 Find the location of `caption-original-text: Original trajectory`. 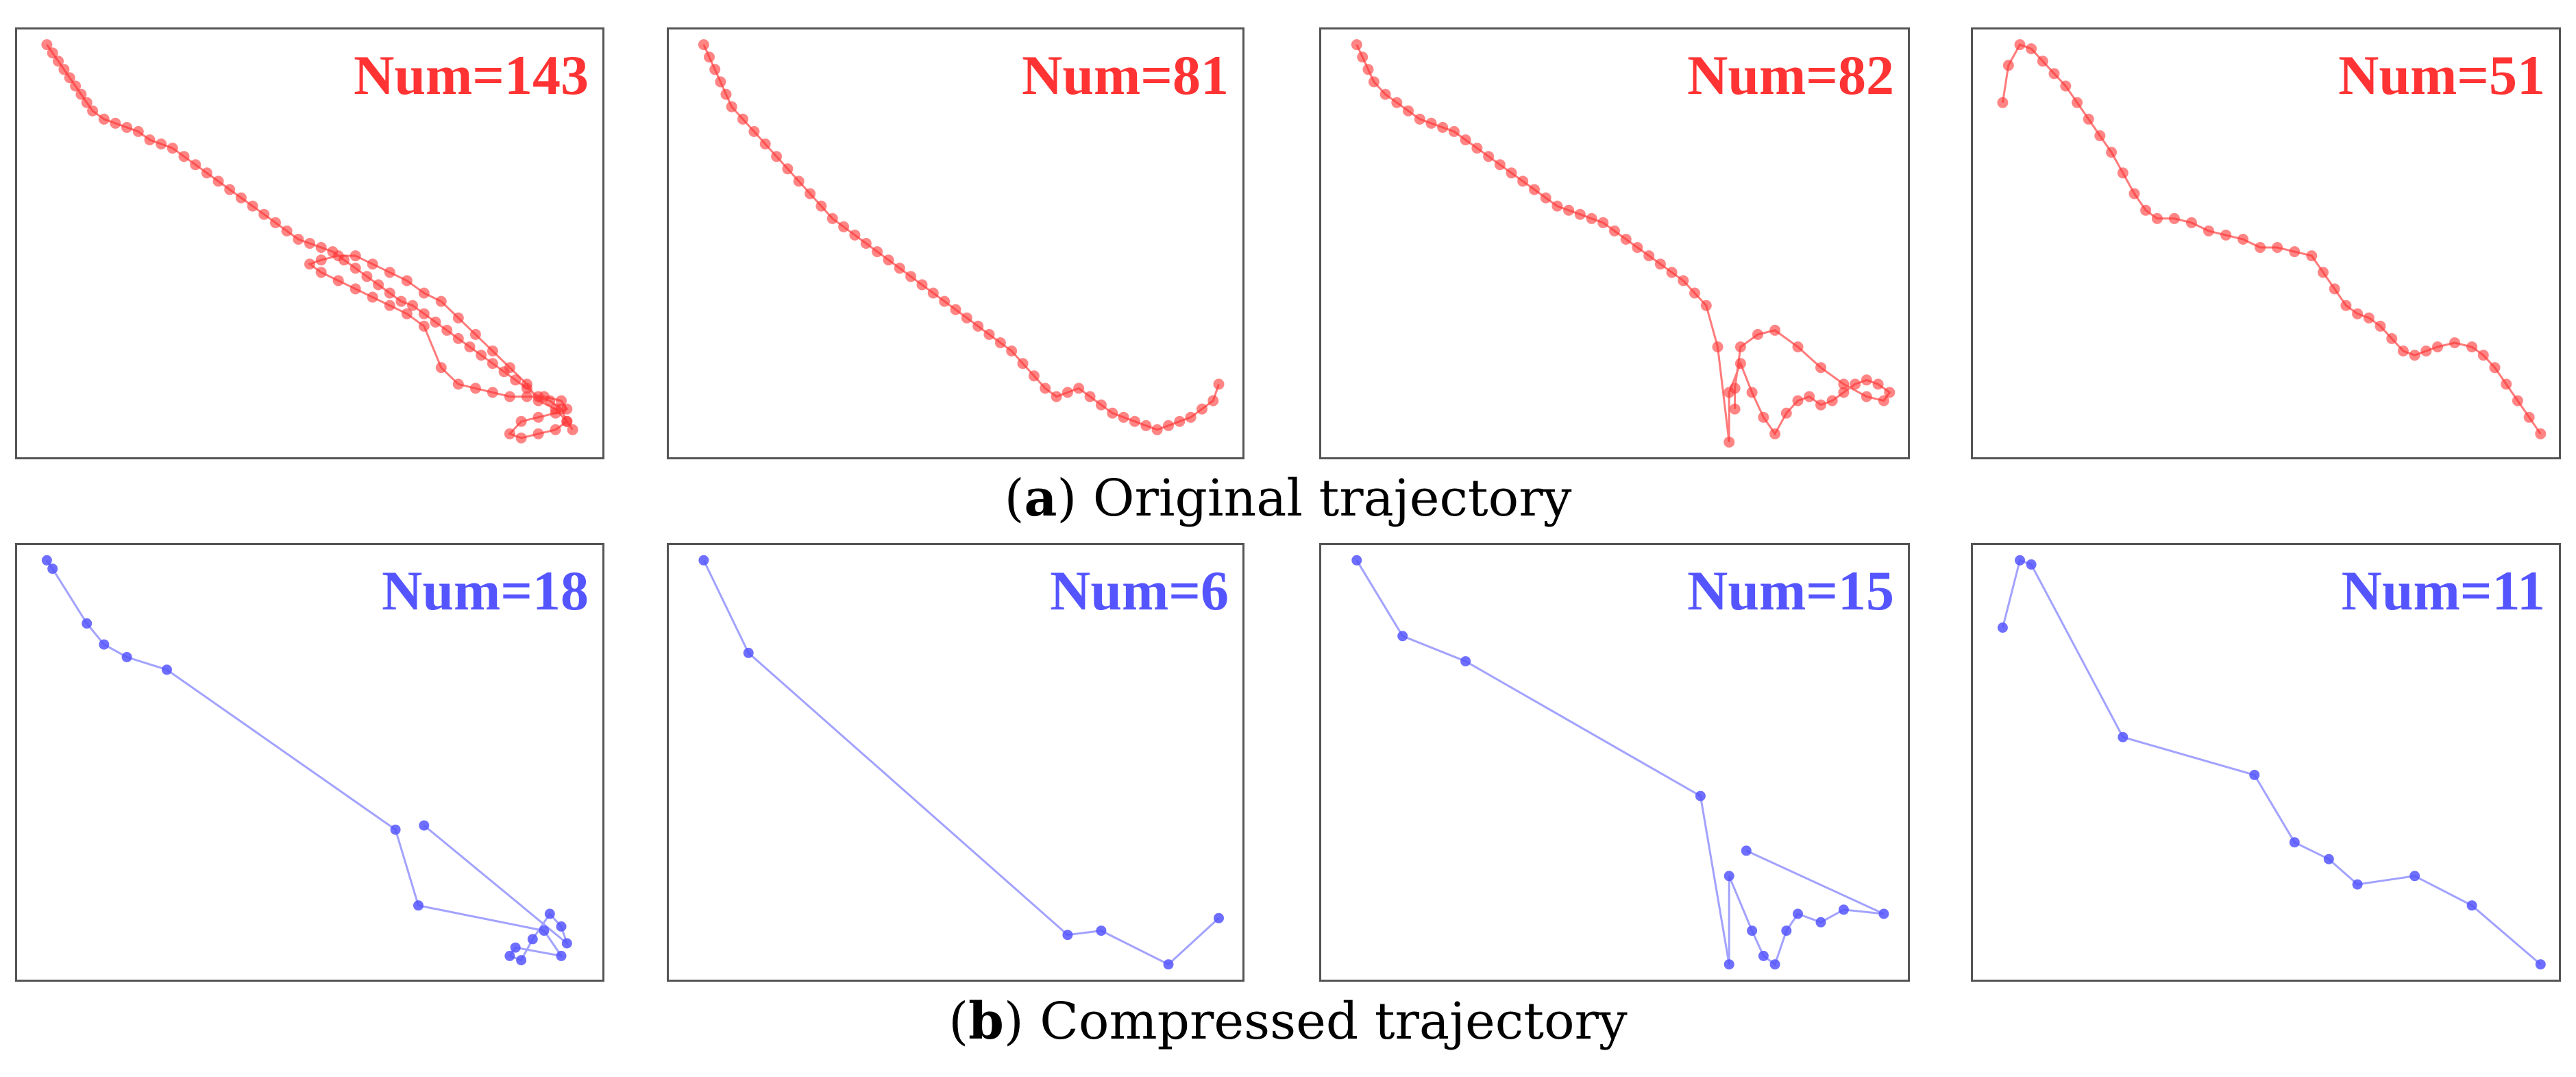

caption-original-text: Original trajectory is located at coordinates (1325, 498).